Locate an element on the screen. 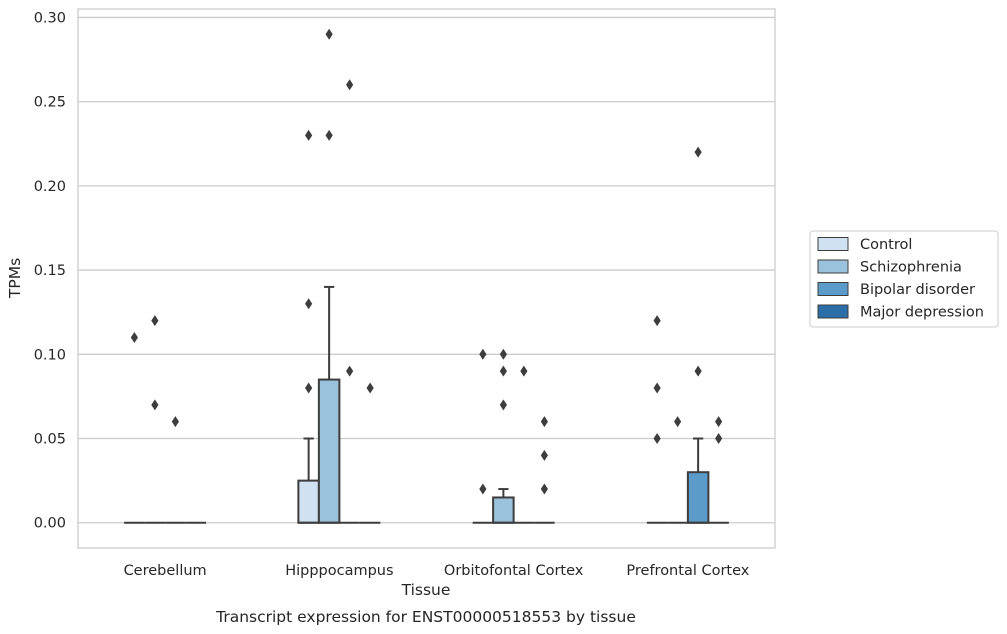  x-tick-label: Hipppocampus is located at coordinates (339, 571).